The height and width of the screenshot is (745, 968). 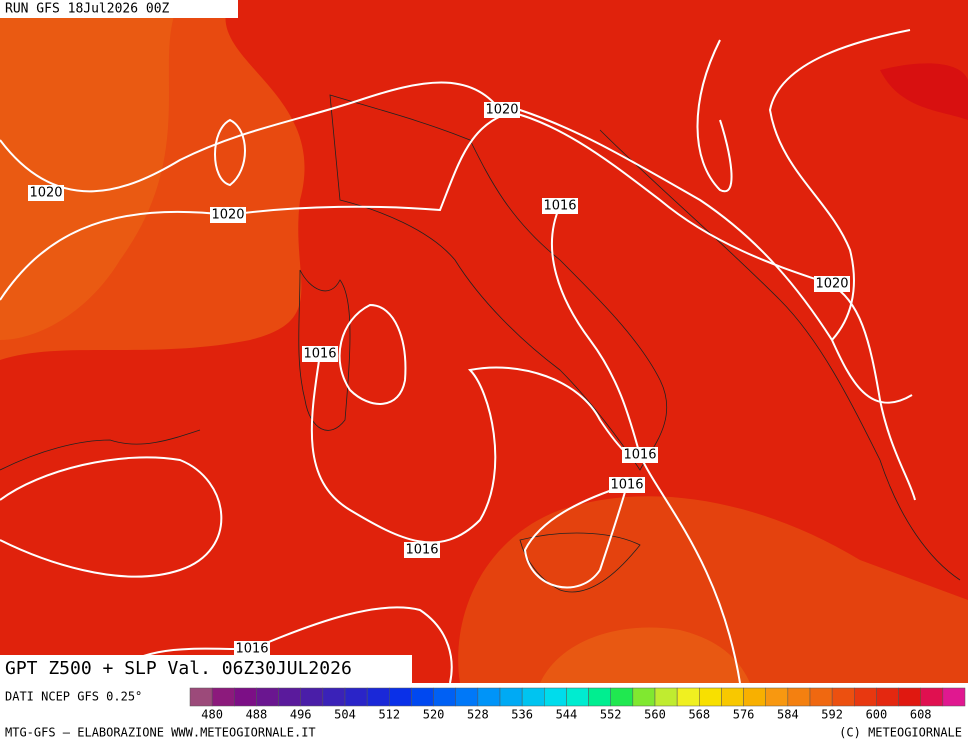 What do you see at coordinates (832, 715) in the screenshot?
I see `legend-label: 592` at bounding box center [832, 715].